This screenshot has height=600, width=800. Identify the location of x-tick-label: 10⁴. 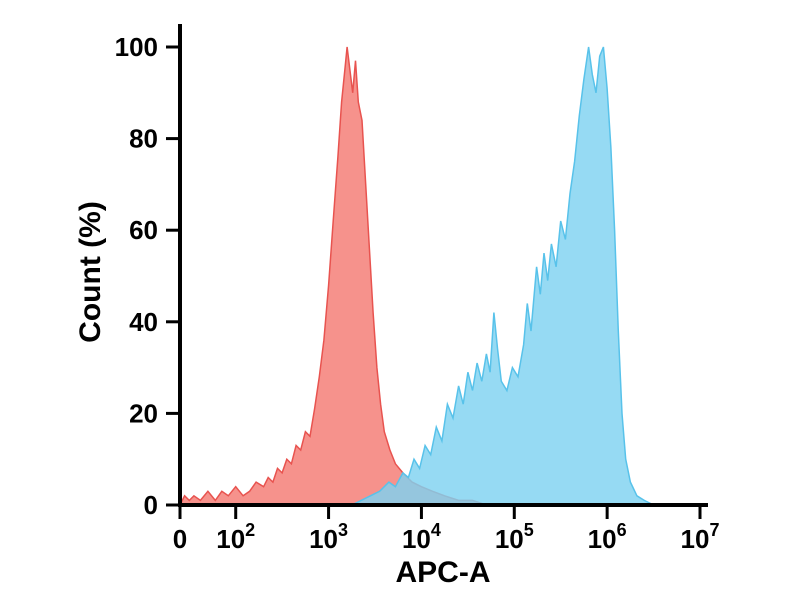
(421, 537).